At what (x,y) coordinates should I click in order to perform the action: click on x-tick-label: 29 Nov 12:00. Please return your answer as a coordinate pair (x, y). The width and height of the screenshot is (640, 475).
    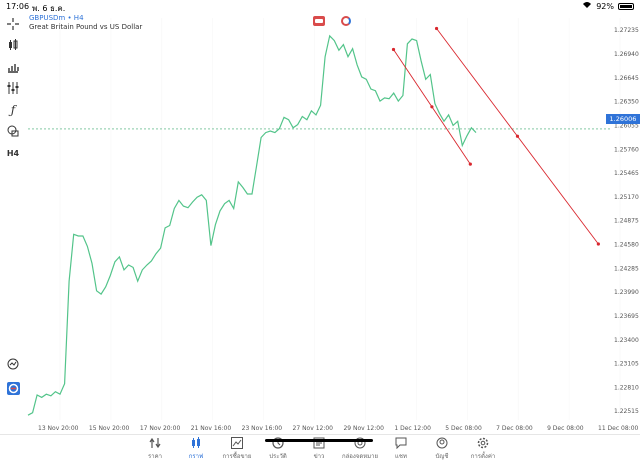
    Looking at the image, I should click on (363, 428).